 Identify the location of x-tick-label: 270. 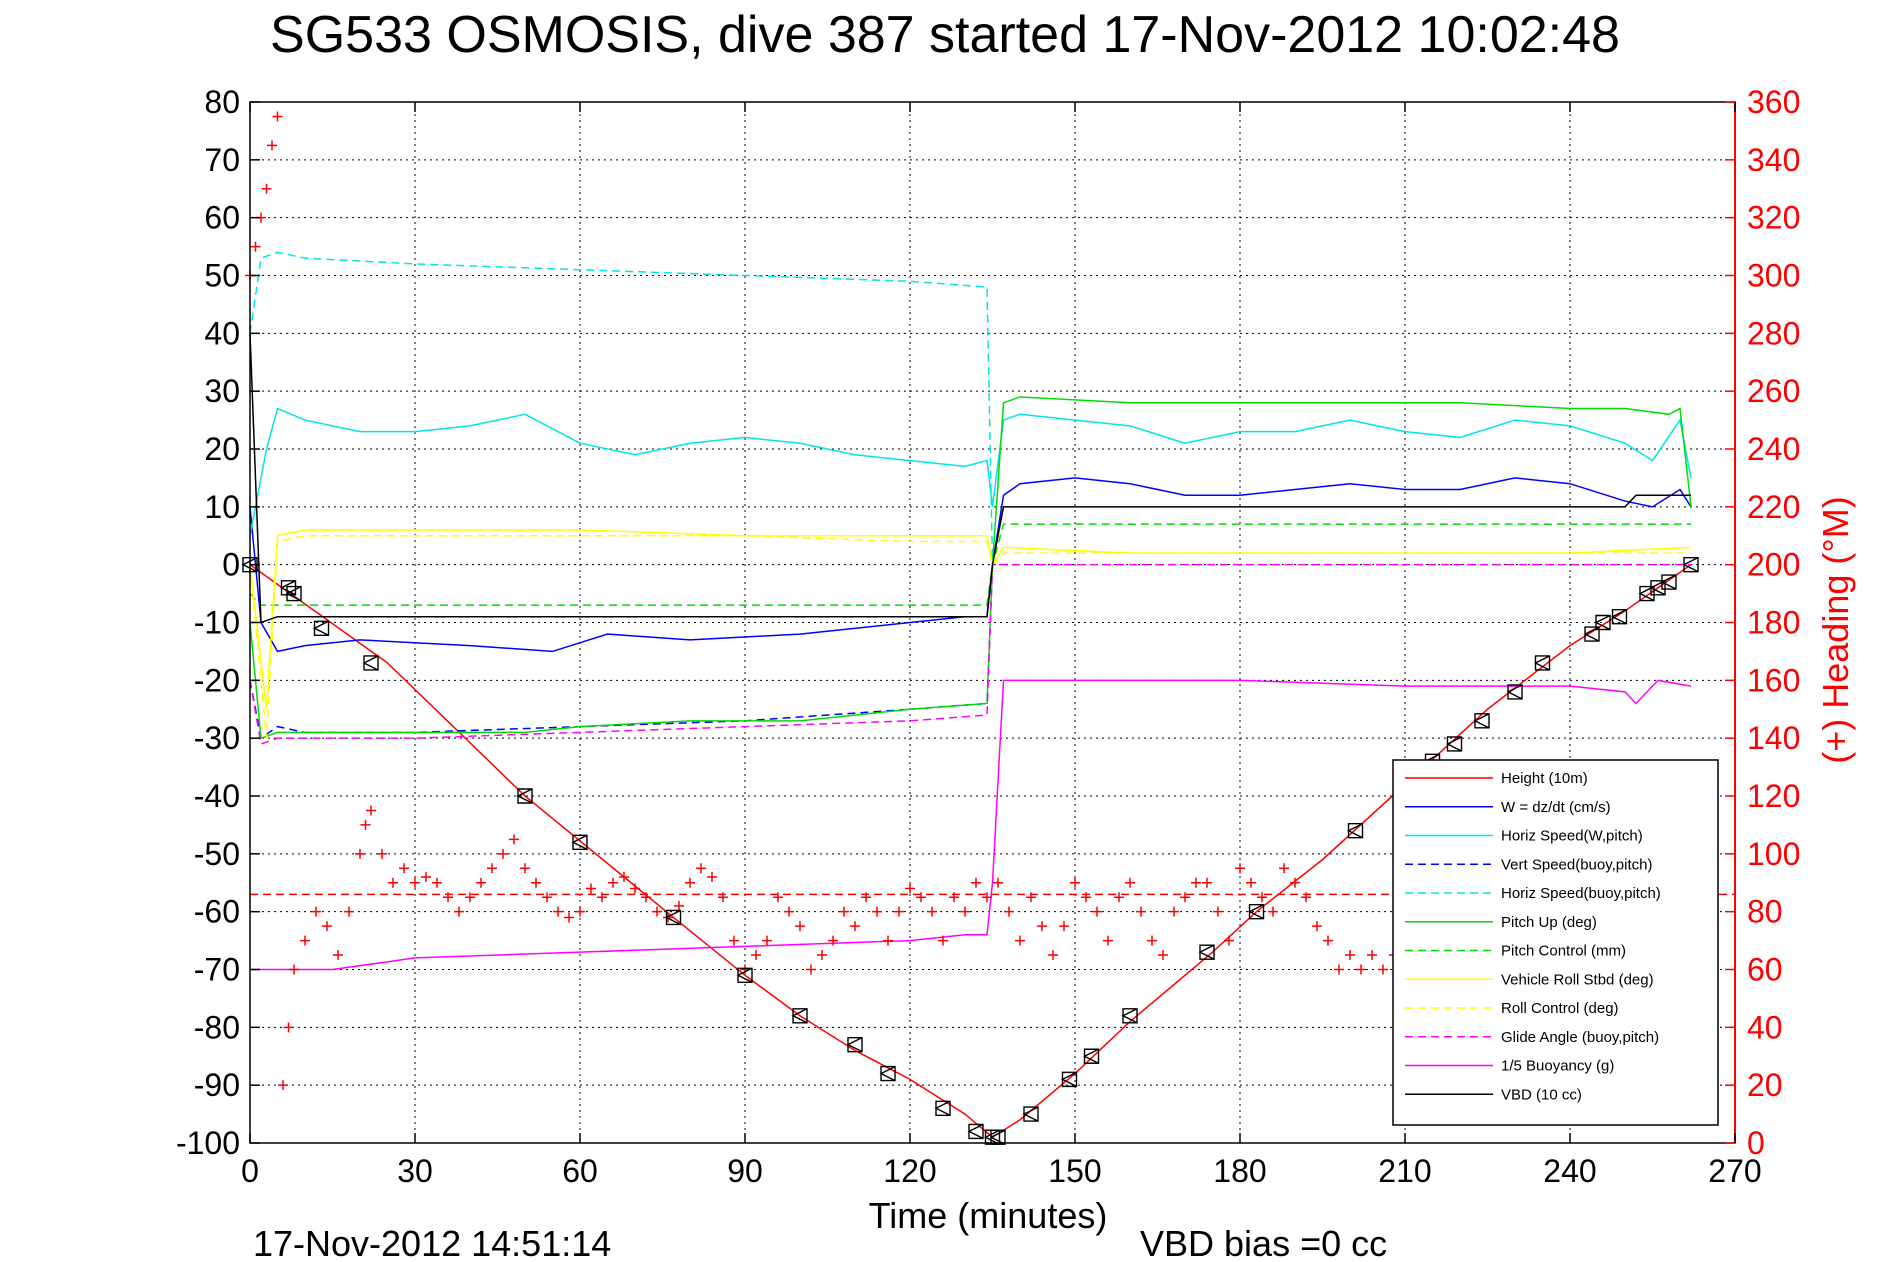
(1734, 1171).